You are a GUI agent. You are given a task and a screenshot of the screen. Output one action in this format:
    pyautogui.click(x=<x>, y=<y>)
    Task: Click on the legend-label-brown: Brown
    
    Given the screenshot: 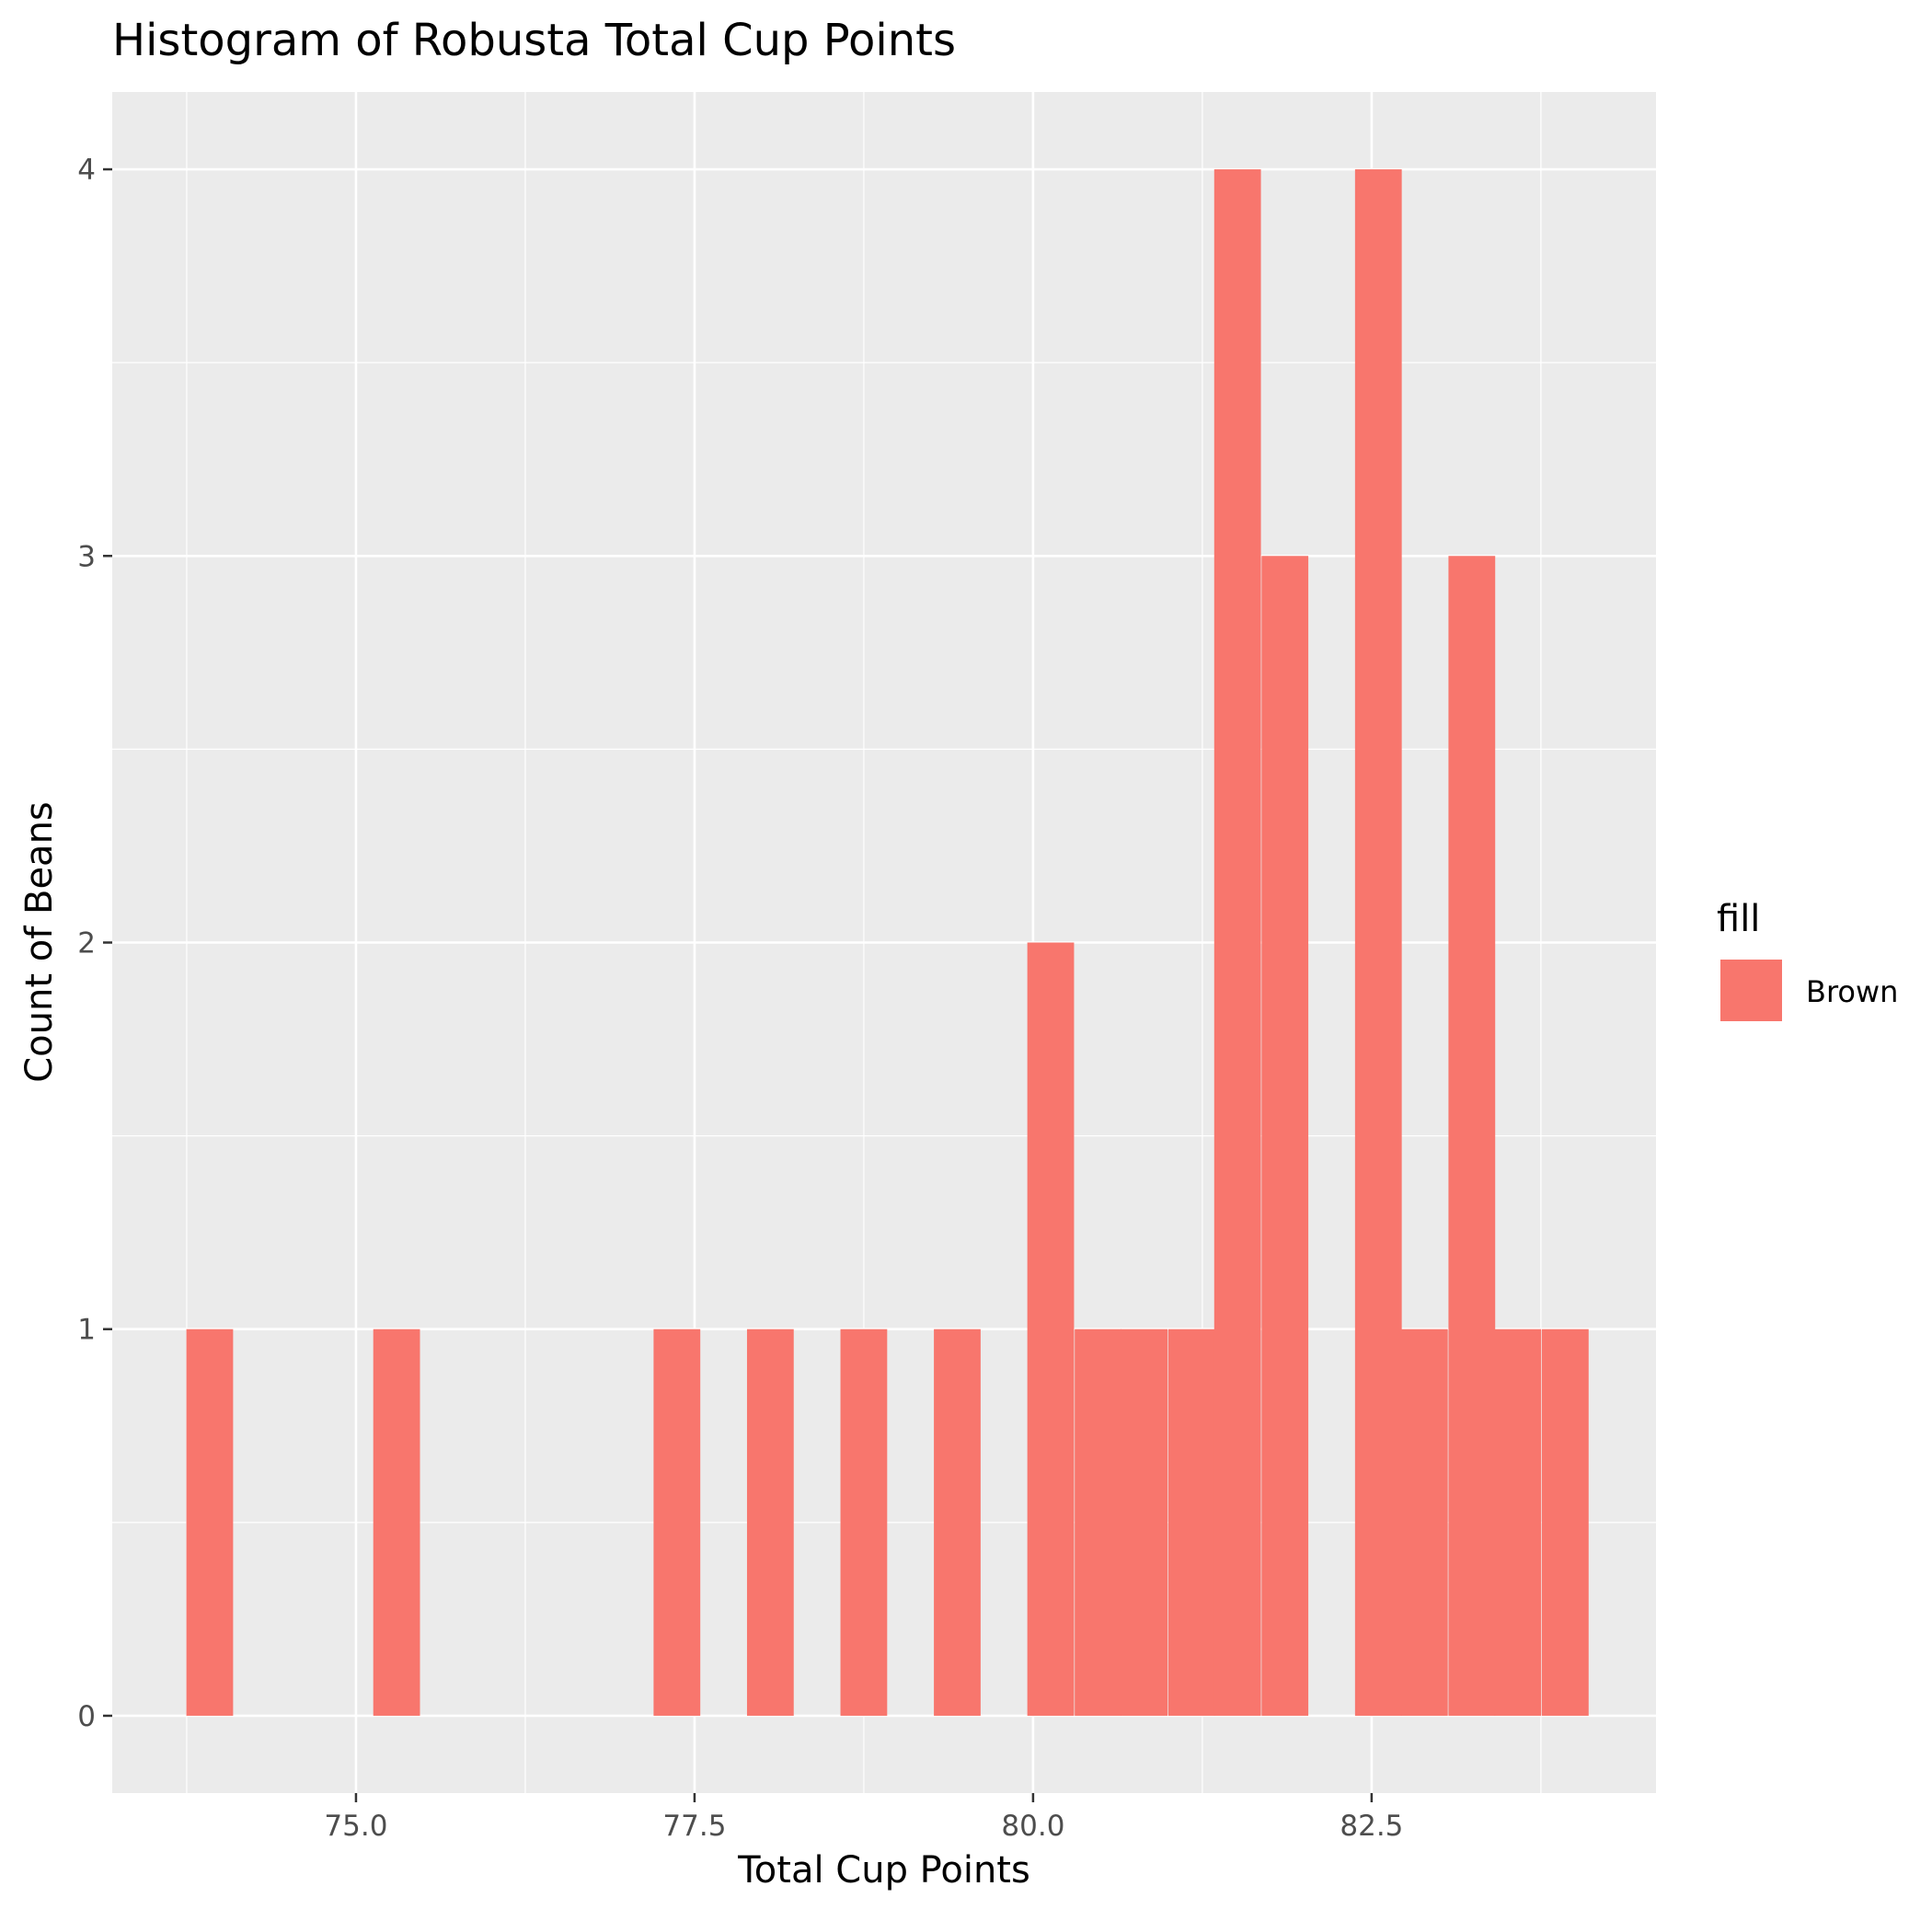 What is the action you would take?
    pyautogui.click(x=1852, y=991)
    